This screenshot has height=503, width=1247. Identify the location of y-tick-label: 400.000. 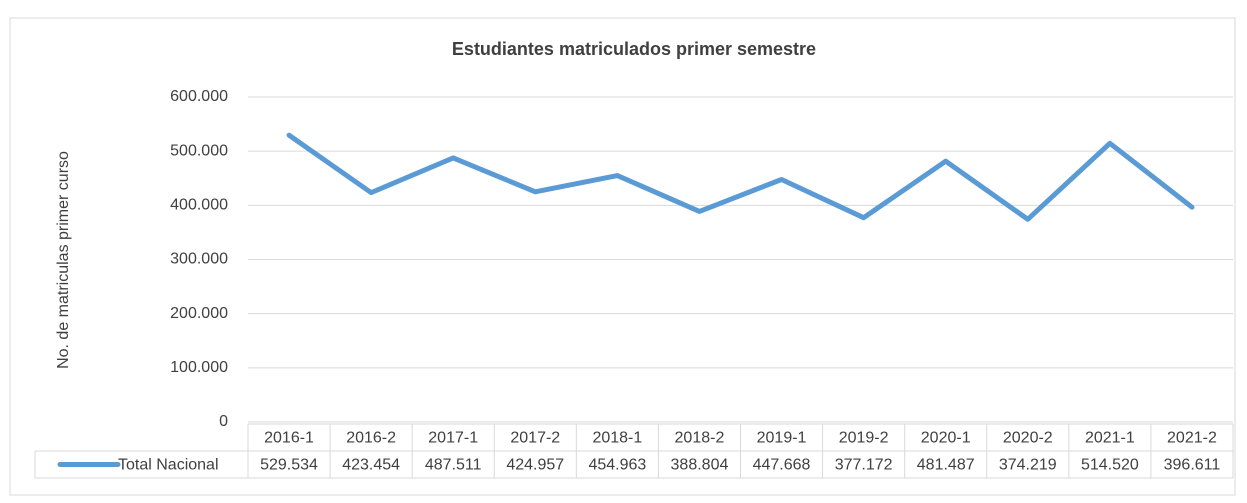
(199, 205).